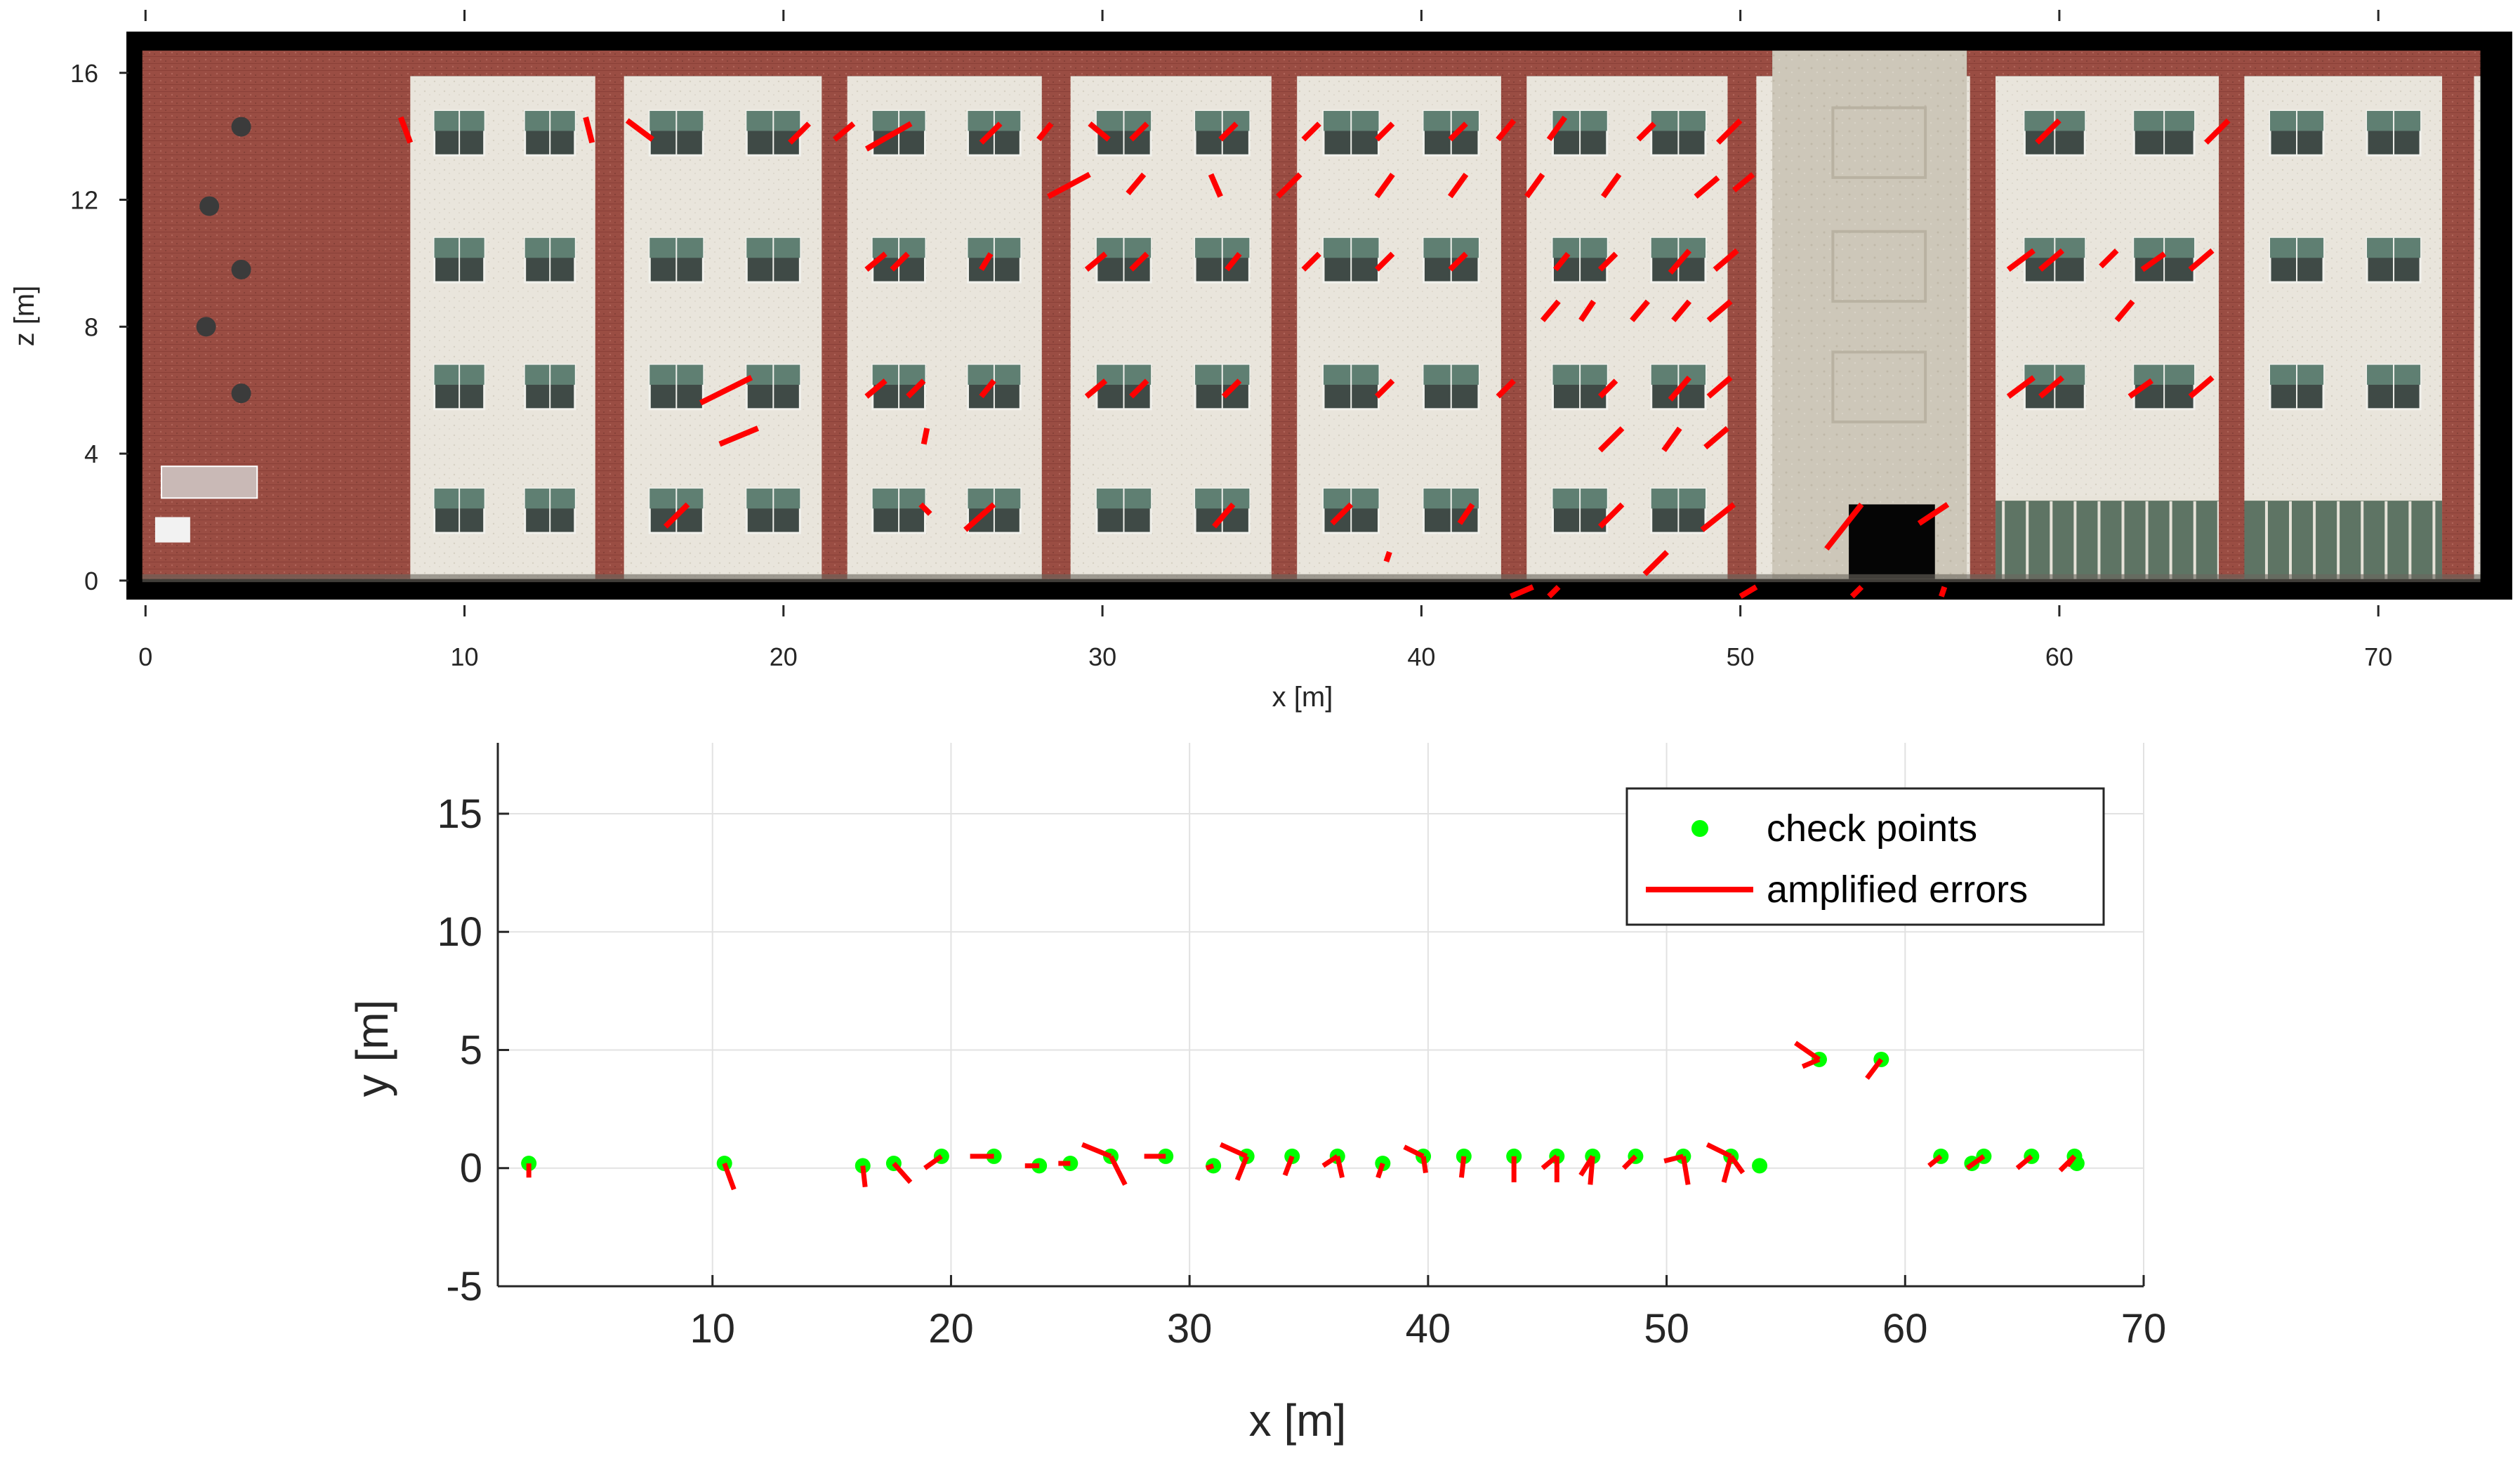 The height and width of the screenshot is (1466, 2520). Describe the element at coordinates (471, 1050) in the screenshot. I see `y-tick-label: 5` at that location.